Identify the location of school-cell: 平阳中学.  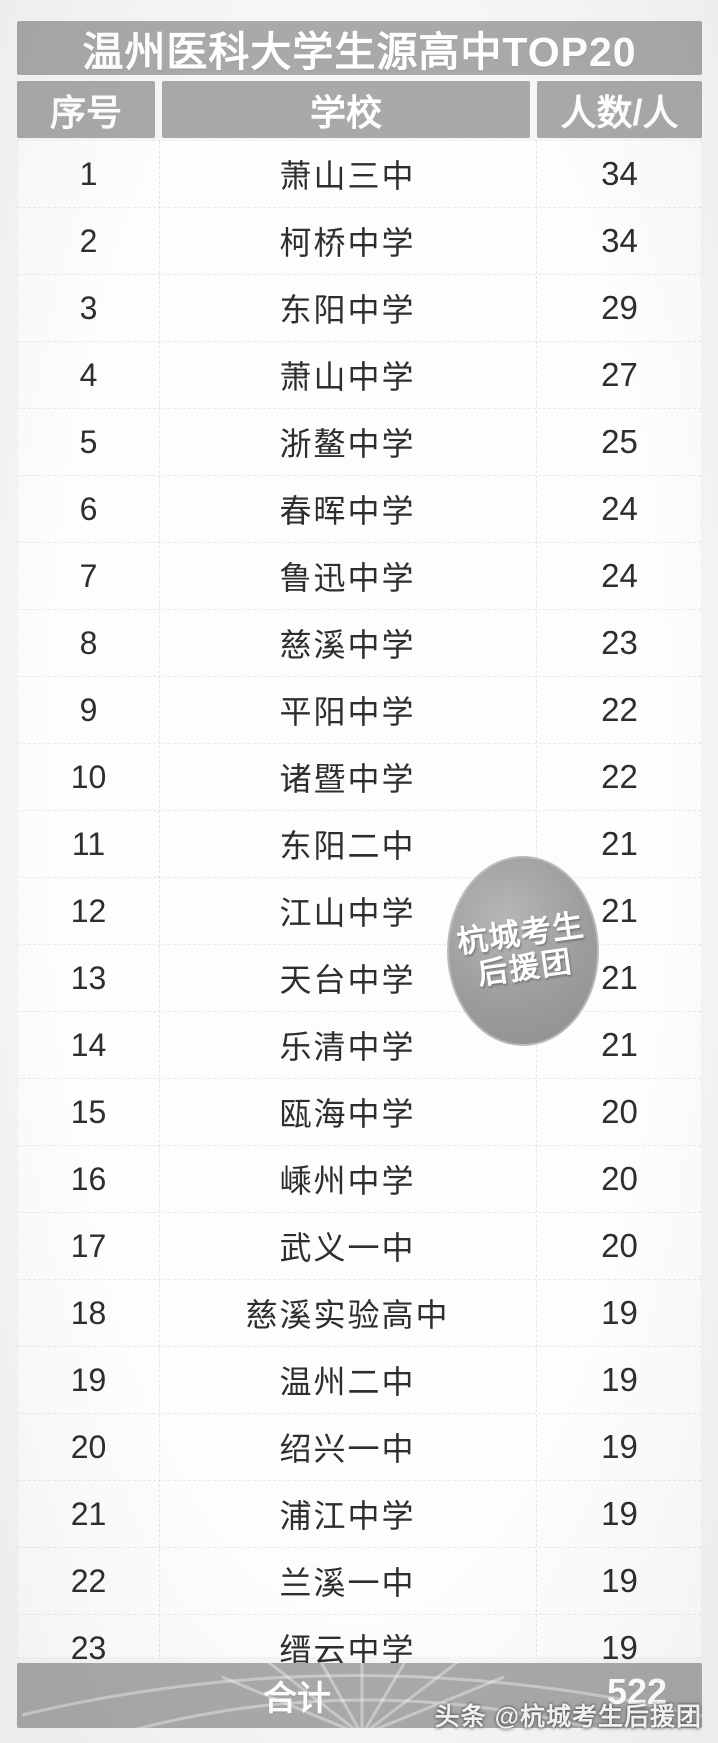
(347, 712).